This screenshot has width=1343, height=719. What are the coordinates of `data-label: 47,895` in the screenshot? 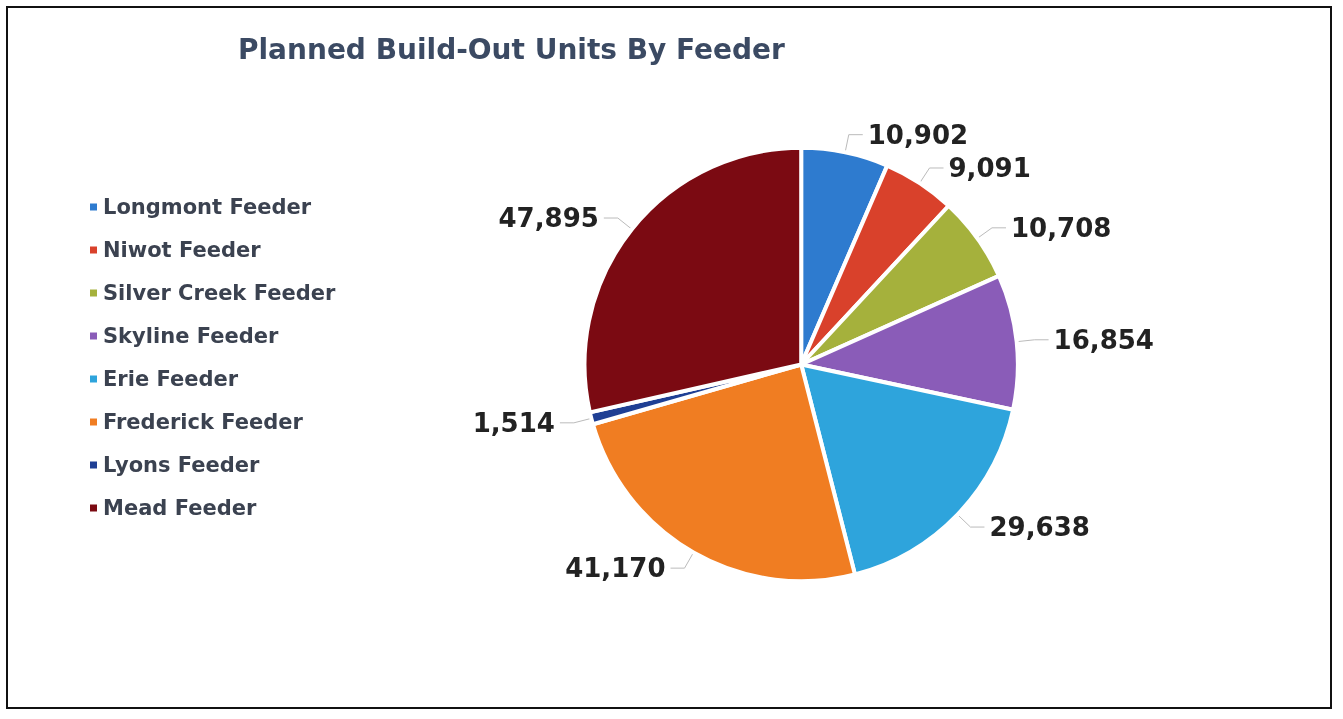 It's located at (548, 218).